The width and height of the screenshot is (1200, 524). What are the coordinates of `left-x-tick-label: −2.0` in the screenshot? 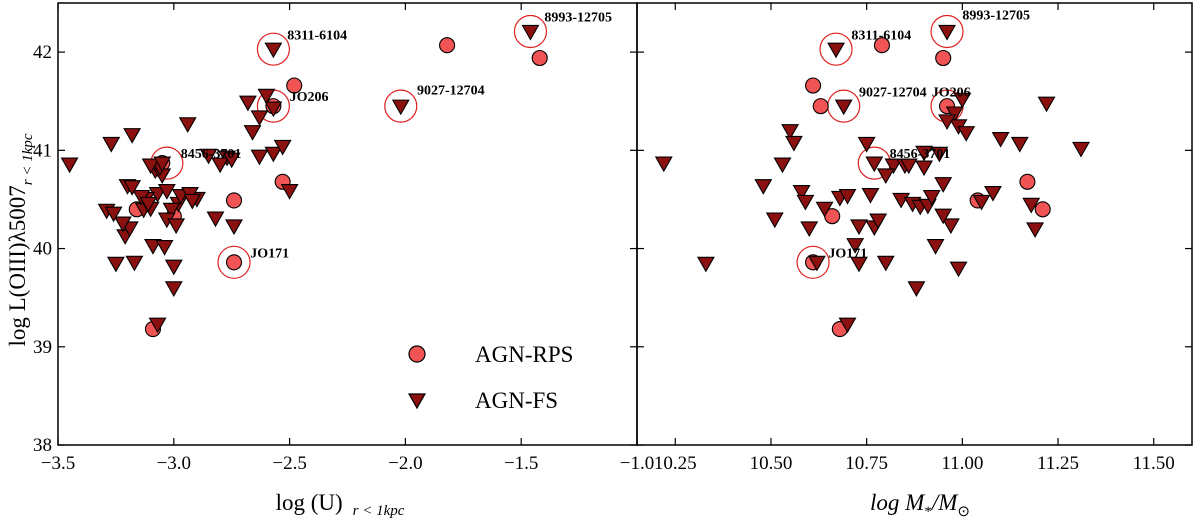 It's located at (405, 463).